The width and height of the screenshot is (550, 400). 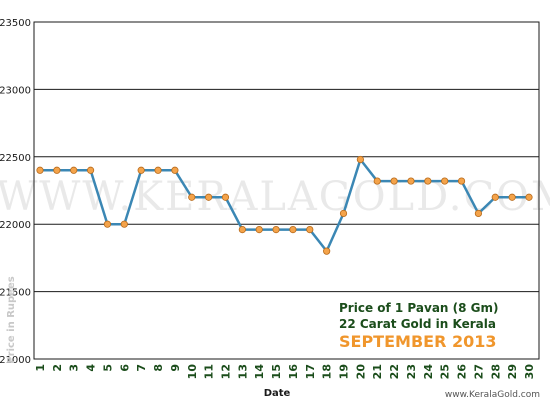 I want to click on y-tick-label: 22500, so click(x=15, y=158).